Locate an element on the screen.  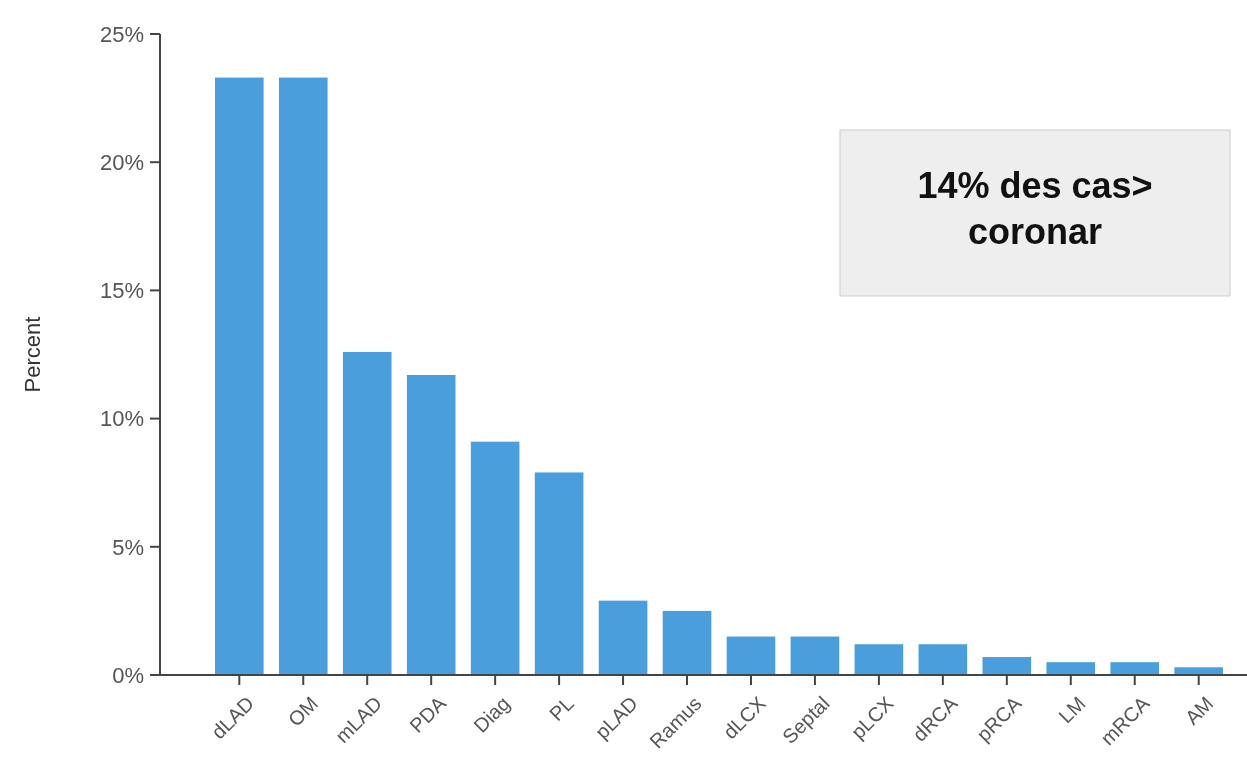
y-tick-label: 0% is located at coordinates (128, 675).